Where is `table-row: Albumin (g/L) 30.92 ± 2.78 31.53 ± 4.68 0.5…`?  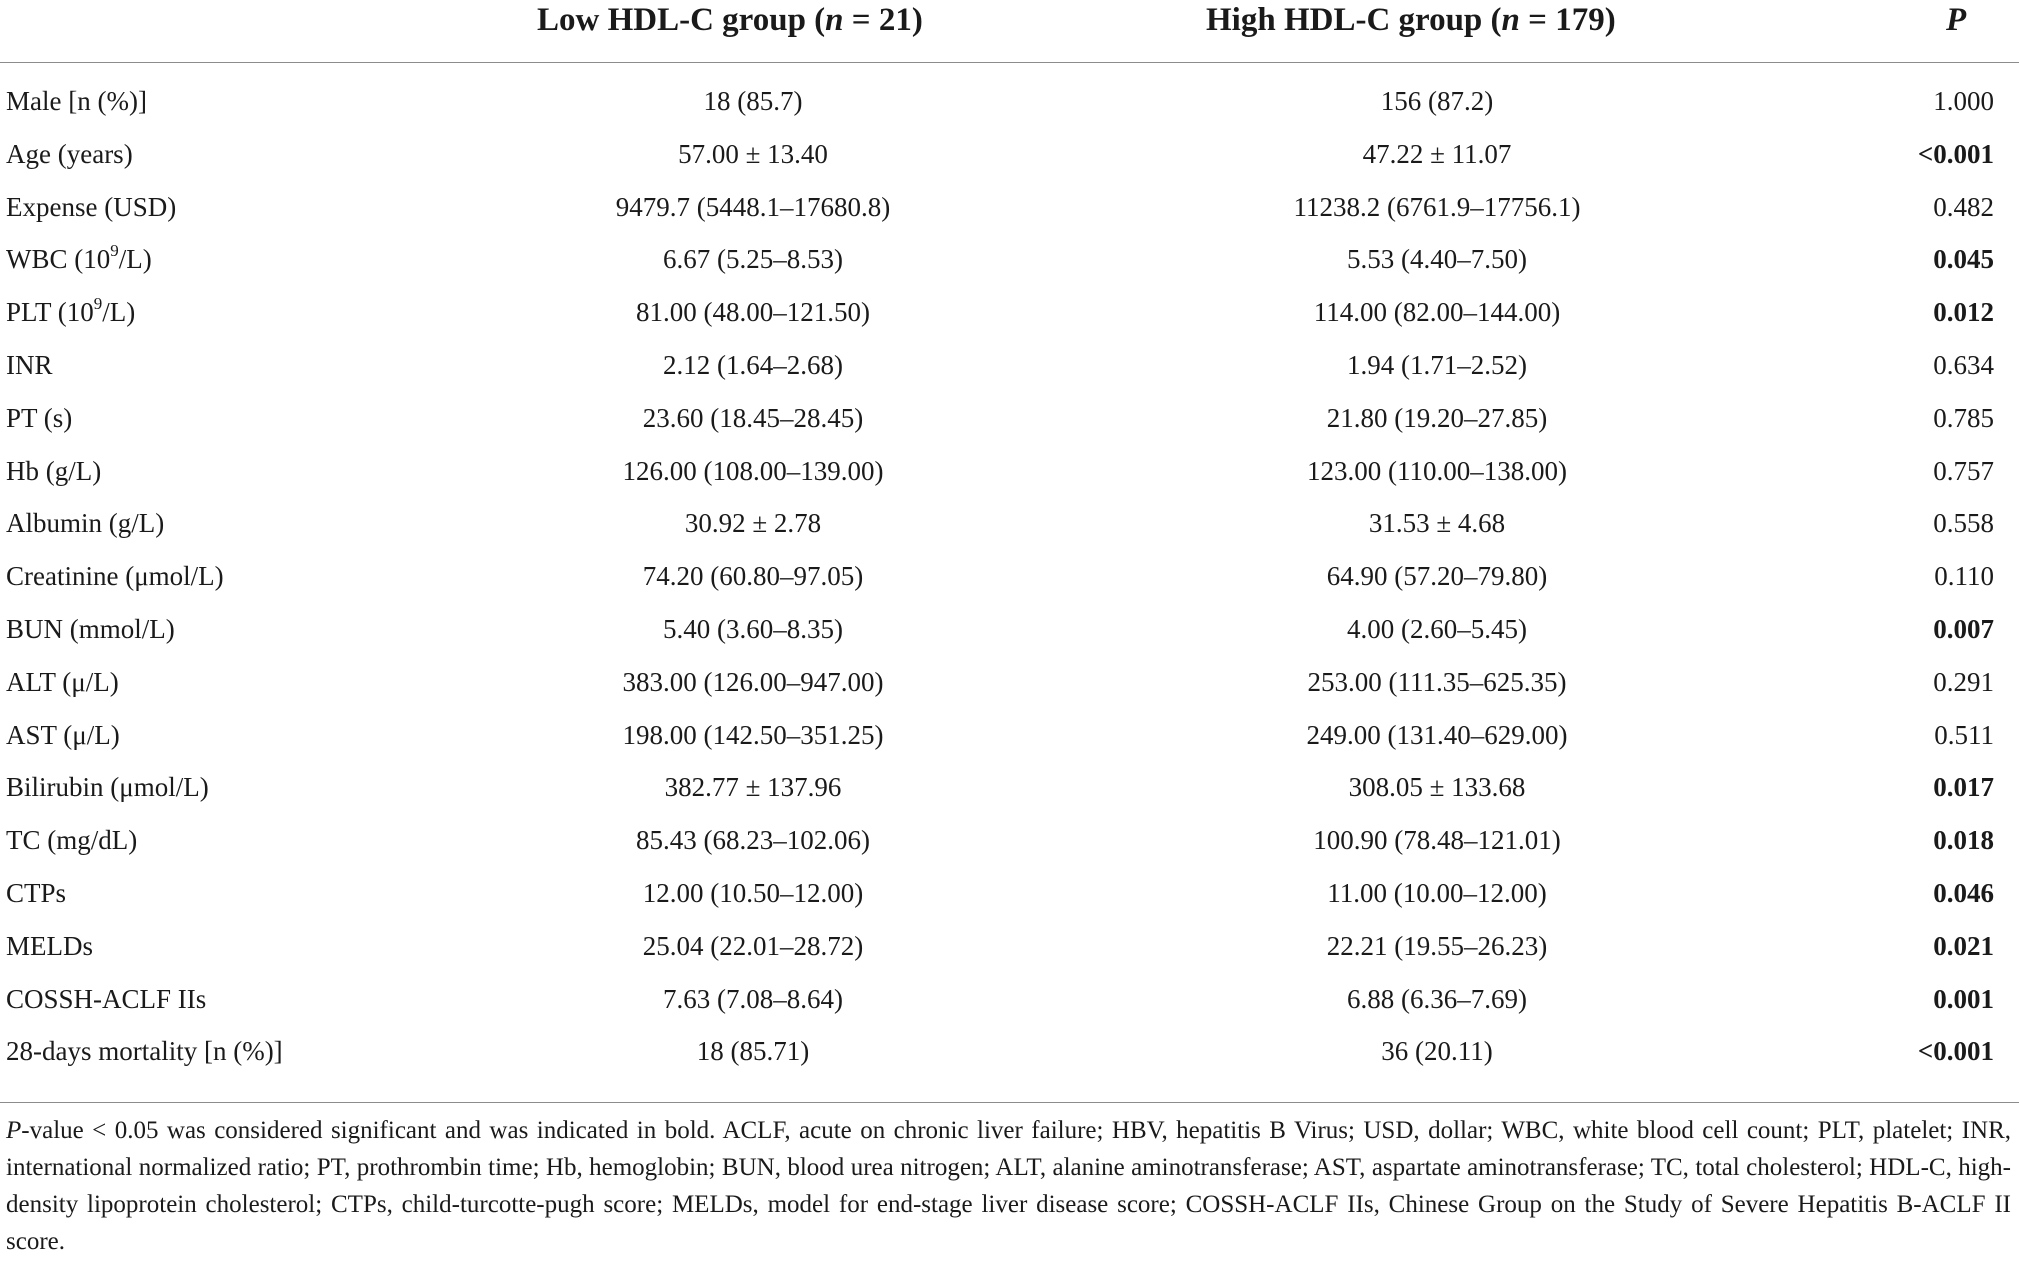 table-row: Albumin (g/L) 30.92 ± 2.78 31.53 ± 4.68 0.5… is located at coordinates (1009, 530).